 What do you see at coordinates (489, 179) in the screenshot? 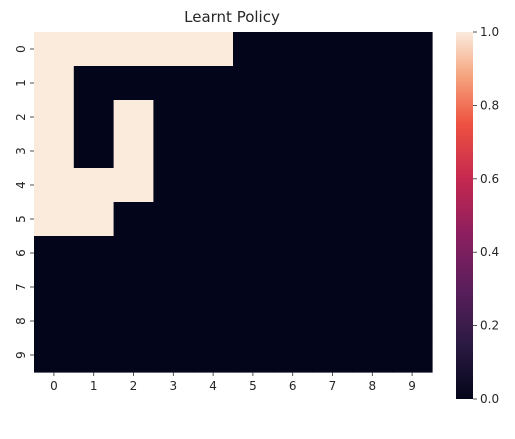
I see `colorbar-tick-label: 0.6` at bounding box center [489, 179].